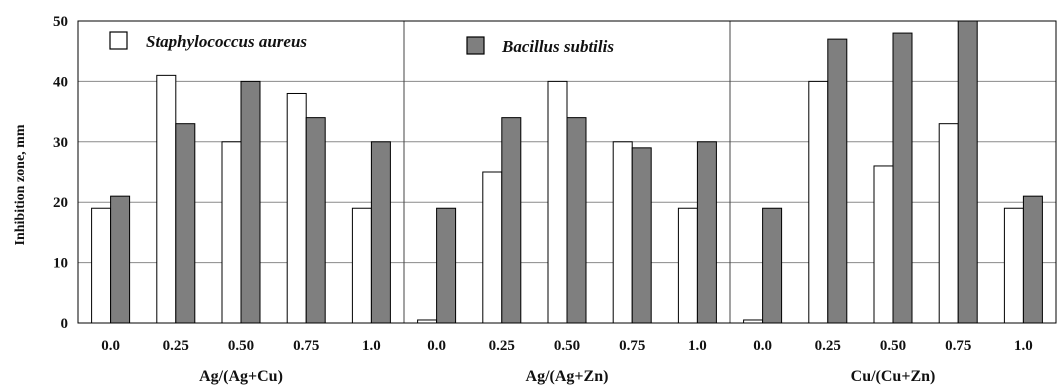 The image size is (1058, 388). Describe the element at coordinates (772, 265) in the screenshot. I see `bar-cu-cu-zn-0-0-bacillus-subtilis` at that location.